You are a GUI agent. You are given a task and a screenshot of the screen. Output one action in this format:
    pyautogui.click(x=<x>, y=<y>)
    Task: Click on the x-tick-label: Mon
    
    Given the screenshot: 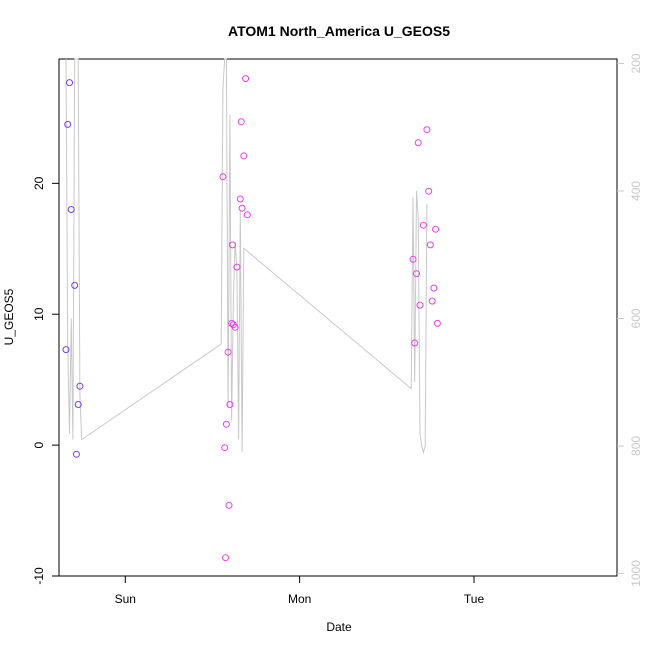 What is the action you would take?
    pyautogui.click(x=299, y=599)
    